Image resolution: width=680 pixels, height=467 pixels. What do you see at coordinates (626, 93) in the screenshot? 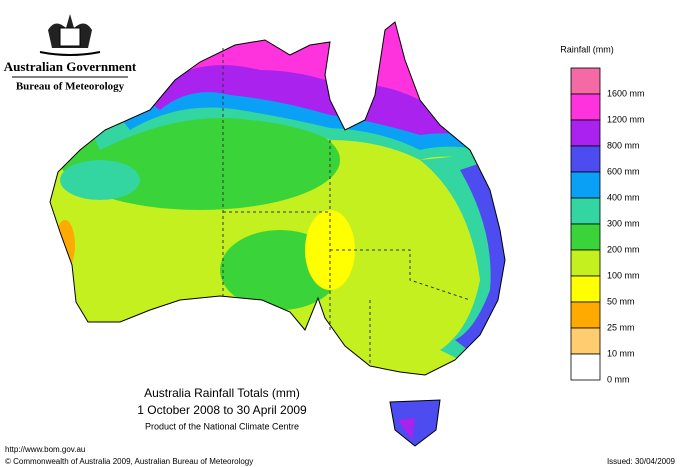
I see `legend-label: 1600 mm` at bounding box center [626, 93].